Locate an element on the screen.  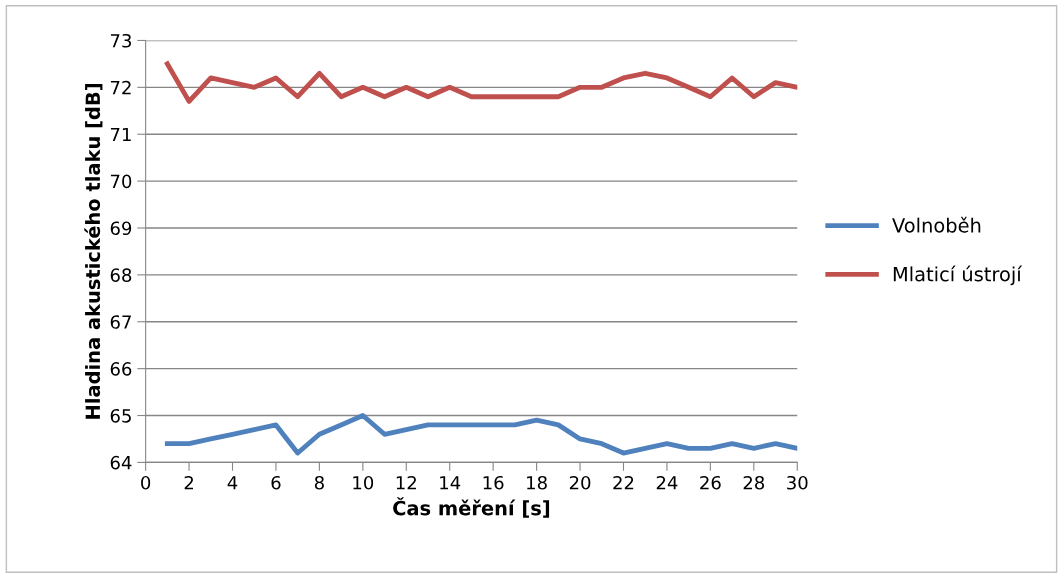
x-tick-label: 6 is located at coordinates (276, 482).